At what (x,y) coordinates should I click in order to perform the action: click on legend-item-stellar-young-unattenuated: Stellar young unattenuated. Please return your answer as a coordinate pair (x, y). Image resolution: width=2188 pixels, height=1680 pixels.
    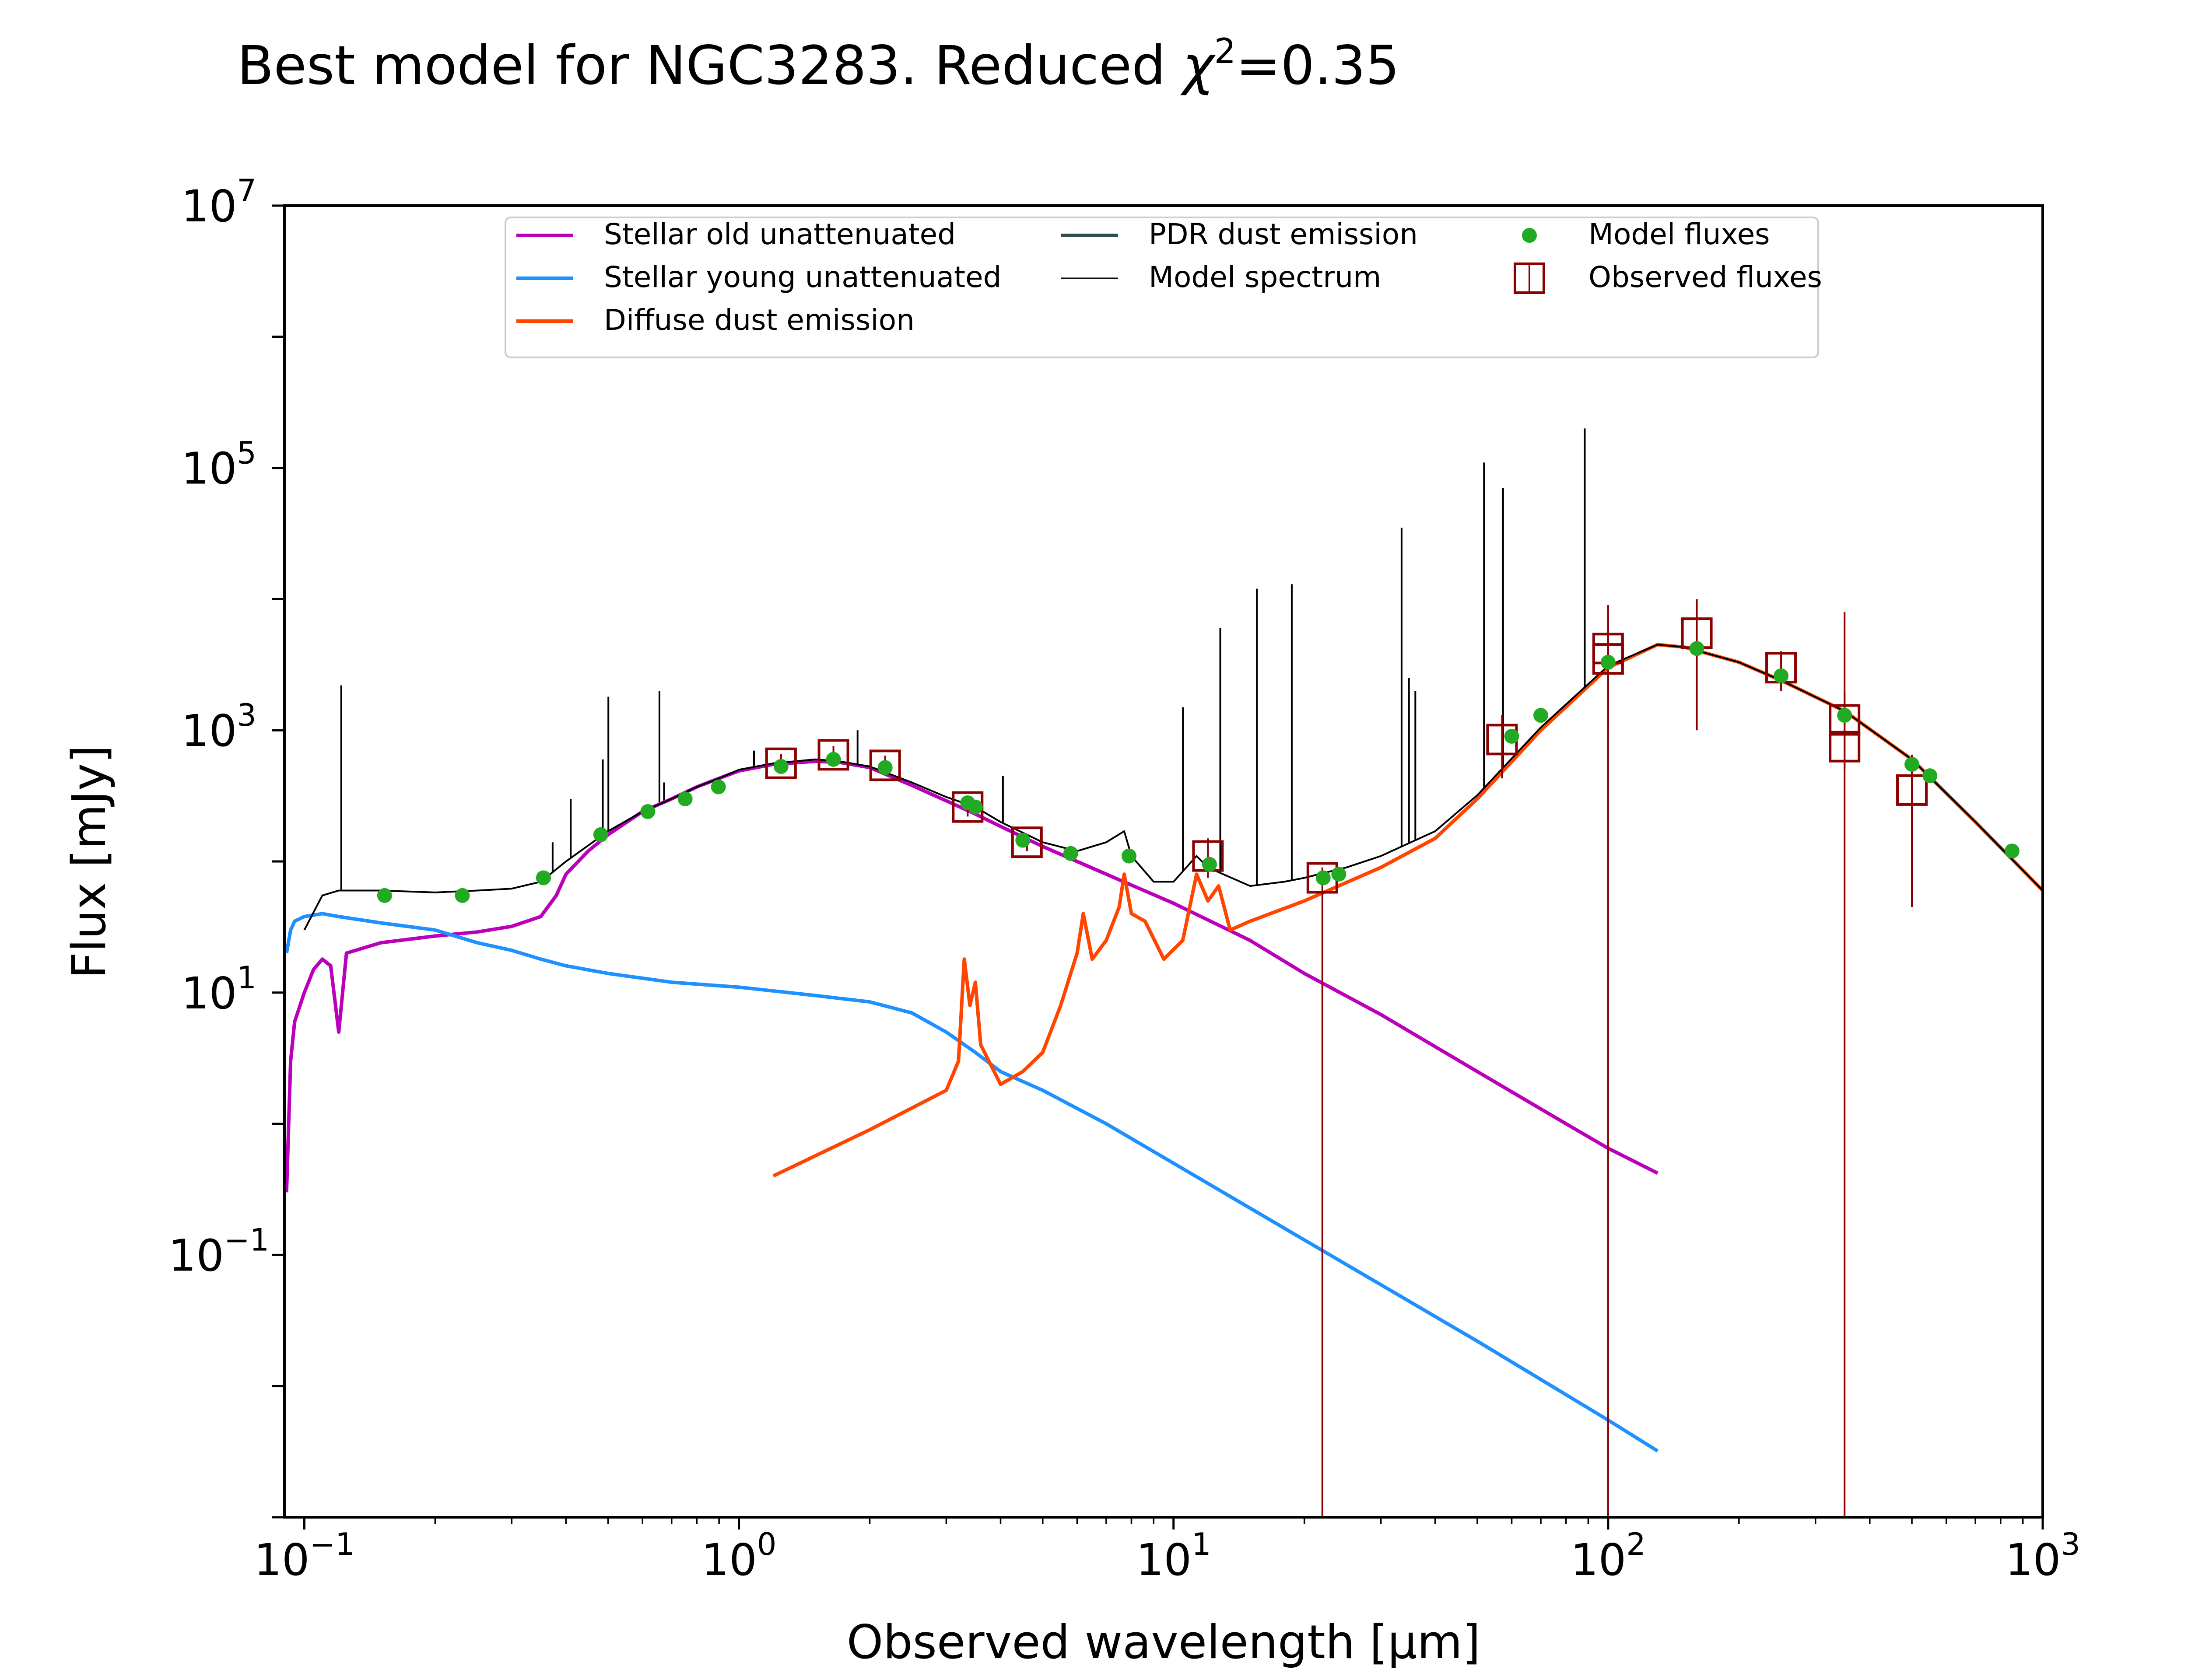
    Looking at the image, I should click on (759, 277).